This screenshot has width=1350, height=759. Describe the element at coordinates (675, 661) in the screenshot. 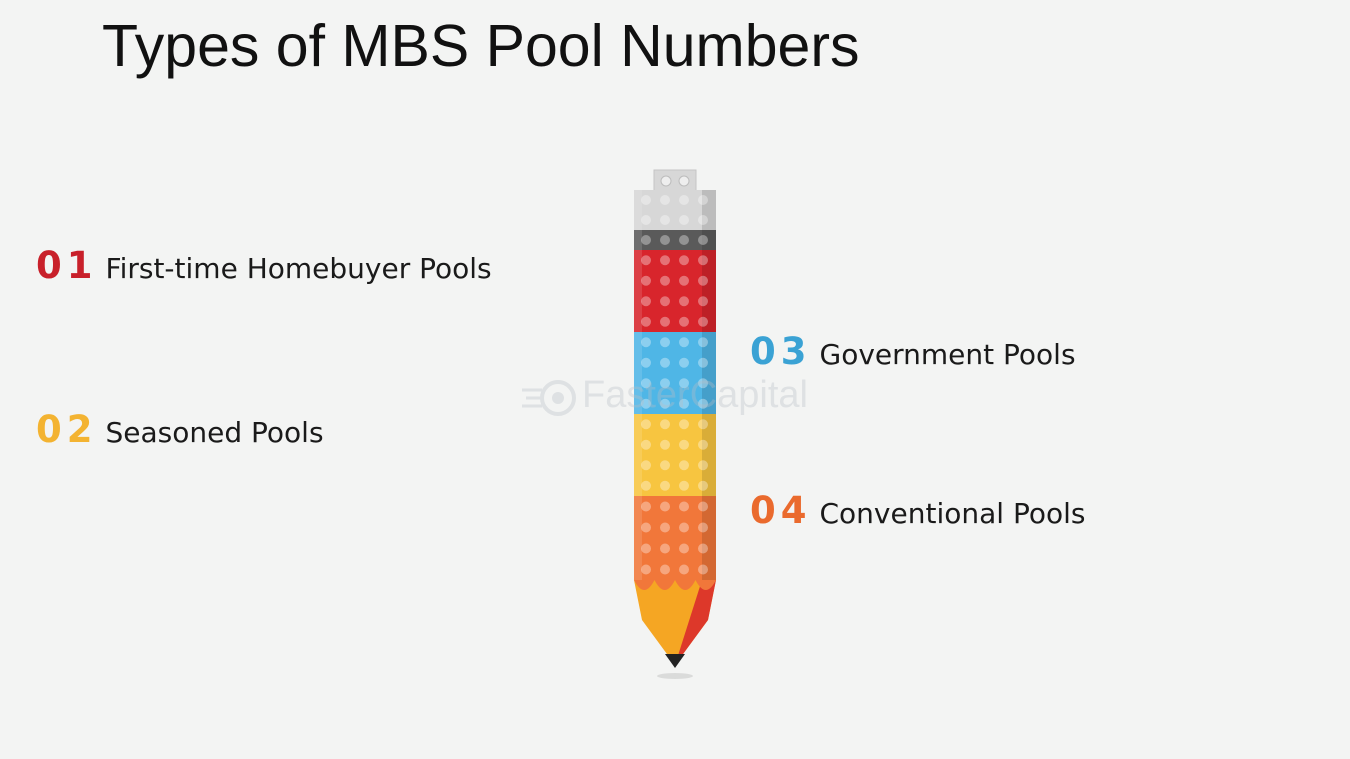

I see `pencil-lead` at that location.